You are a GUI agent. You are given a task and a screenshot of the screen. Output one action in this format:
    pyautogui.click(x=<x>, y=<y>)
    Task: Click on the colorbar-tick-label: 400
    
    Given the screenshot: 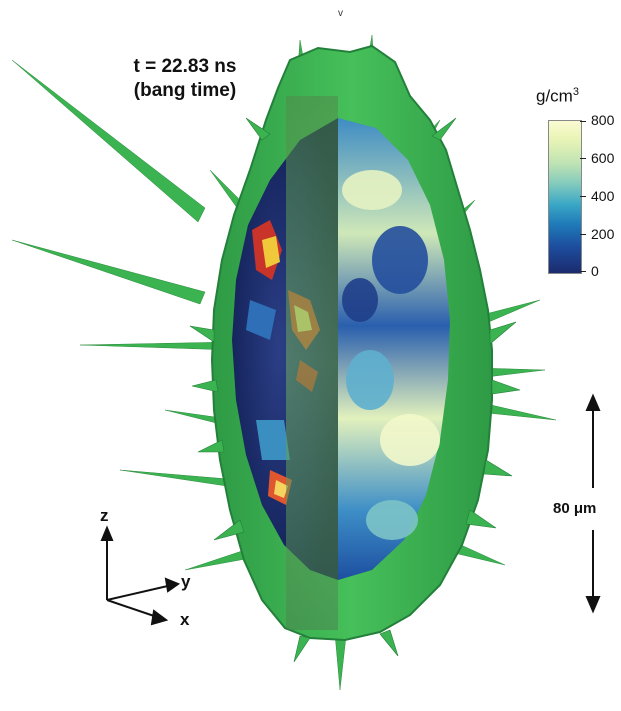 What is the action you would take?
    pyautogui.click(x=603, y=196)
    